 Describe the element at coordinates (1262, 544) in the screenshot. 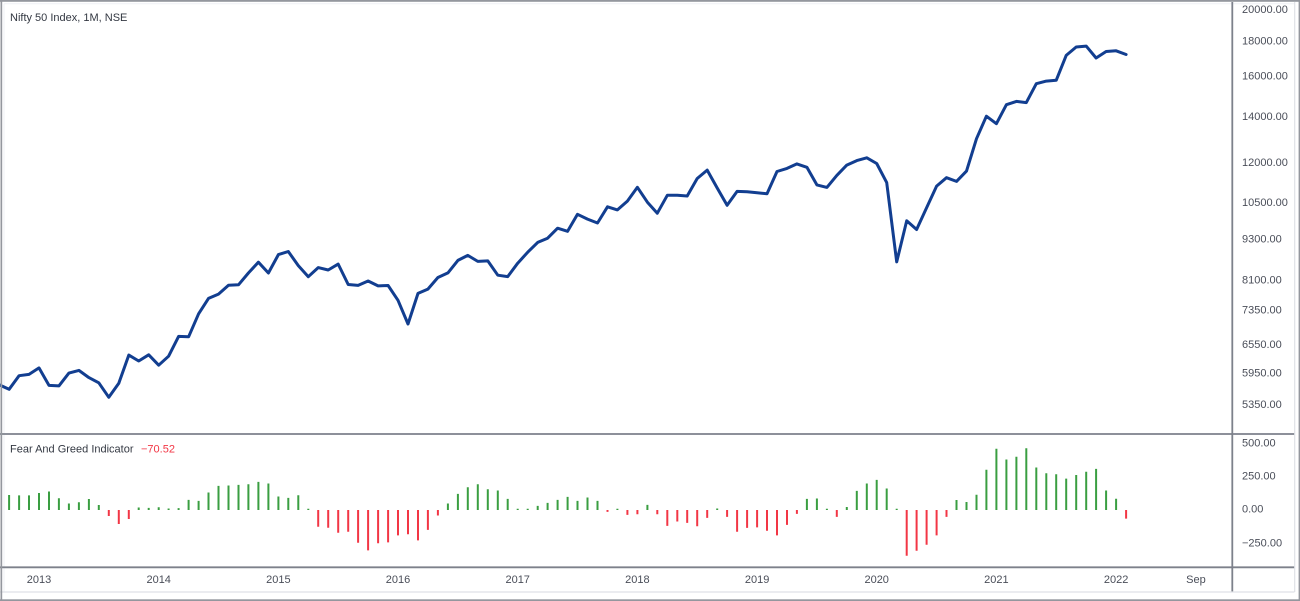

I see `svg-text: −250.00` at that location.